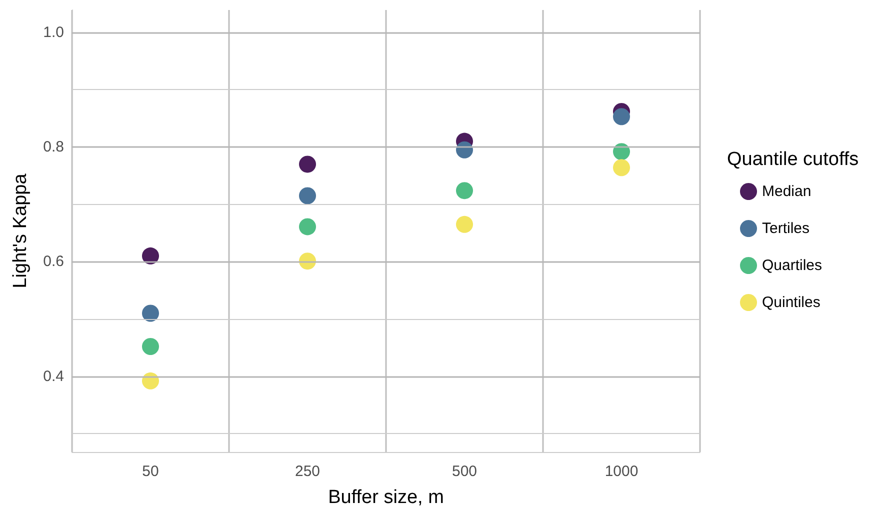 The height and width of the screenshot is (512, 877). I want to click on legend-label: Quartiles, so click(792, 265).